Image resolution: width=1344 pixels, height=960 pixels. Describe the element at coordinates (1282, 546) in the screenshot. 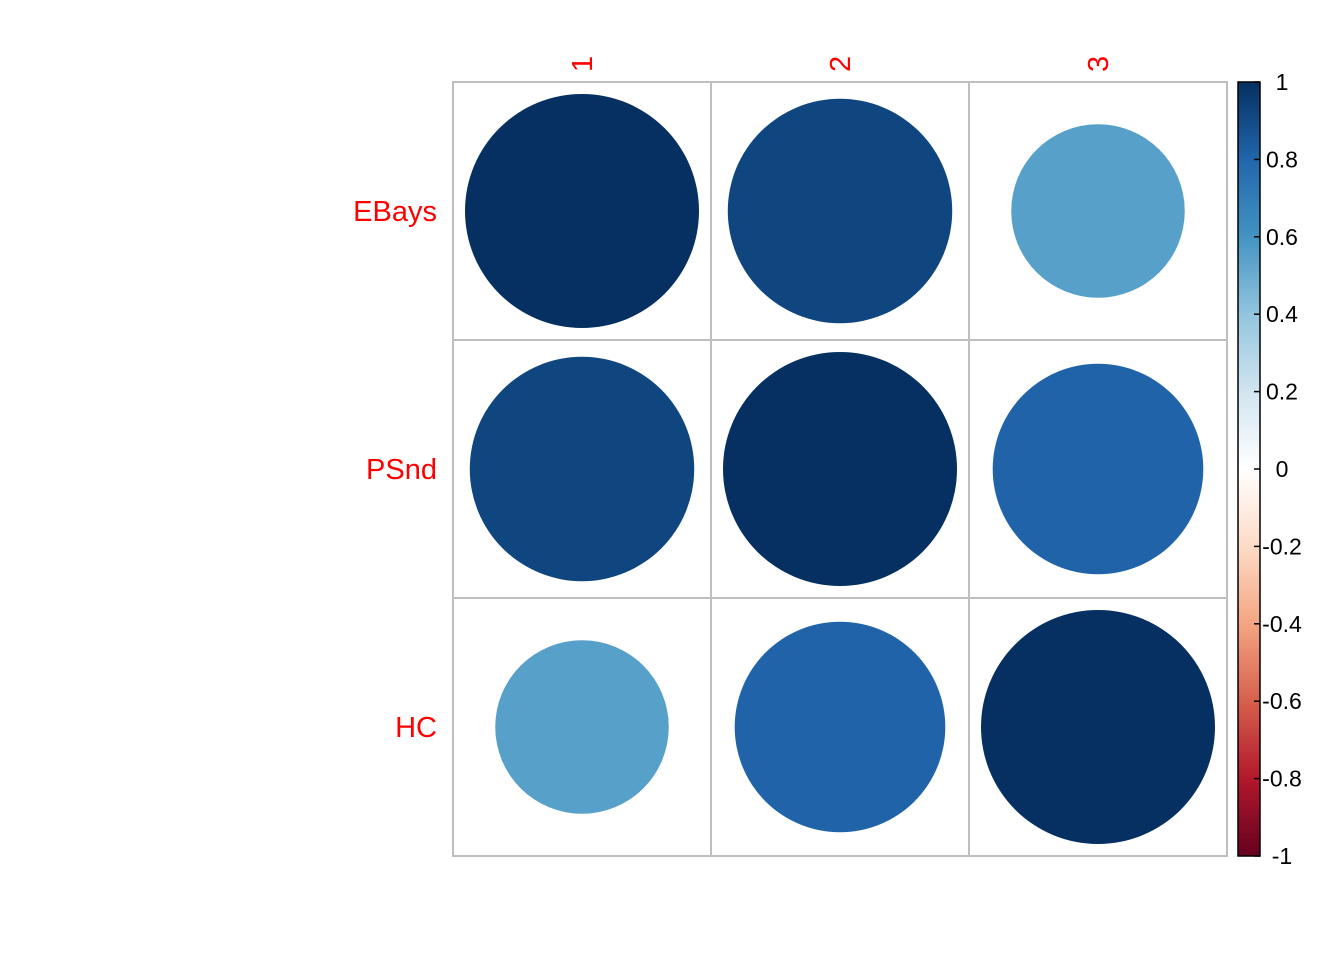

I see `colorbar-tick-label: -0.2` at that location.